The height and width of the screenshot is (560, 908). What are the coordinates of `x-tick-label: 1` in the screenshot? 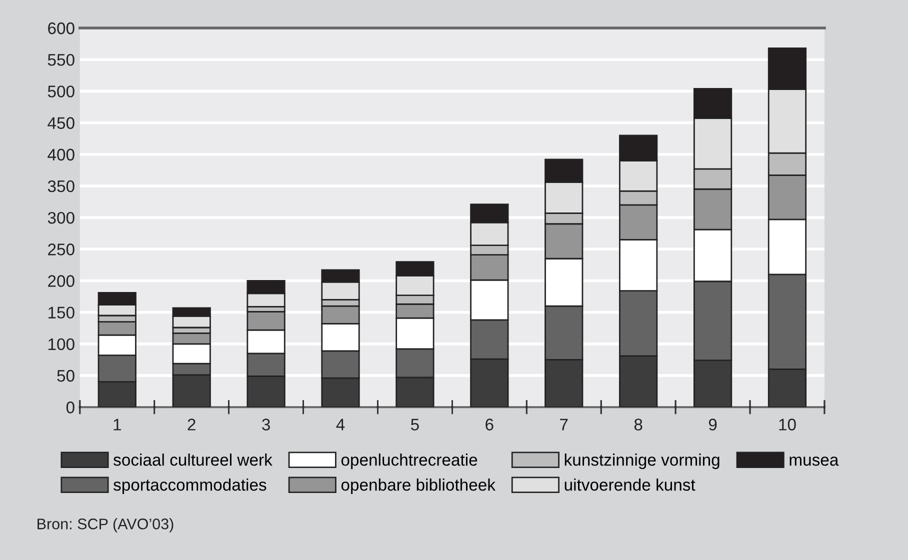 It's located at (117, 424).